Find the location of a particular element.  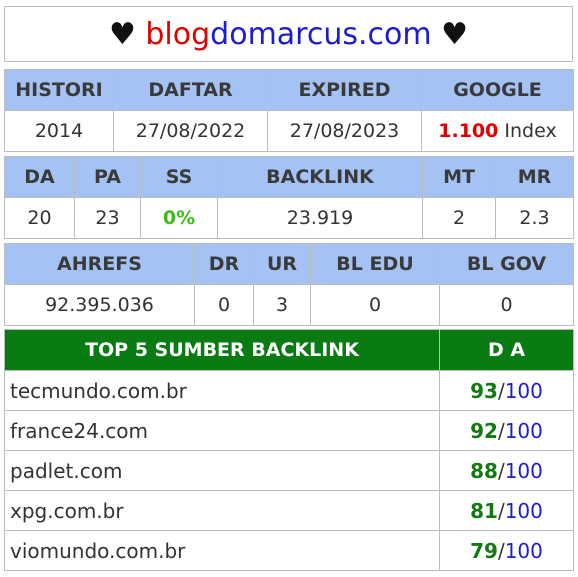

backlink-domain: tecmundo.com.br is located at coordinates (222, 390).